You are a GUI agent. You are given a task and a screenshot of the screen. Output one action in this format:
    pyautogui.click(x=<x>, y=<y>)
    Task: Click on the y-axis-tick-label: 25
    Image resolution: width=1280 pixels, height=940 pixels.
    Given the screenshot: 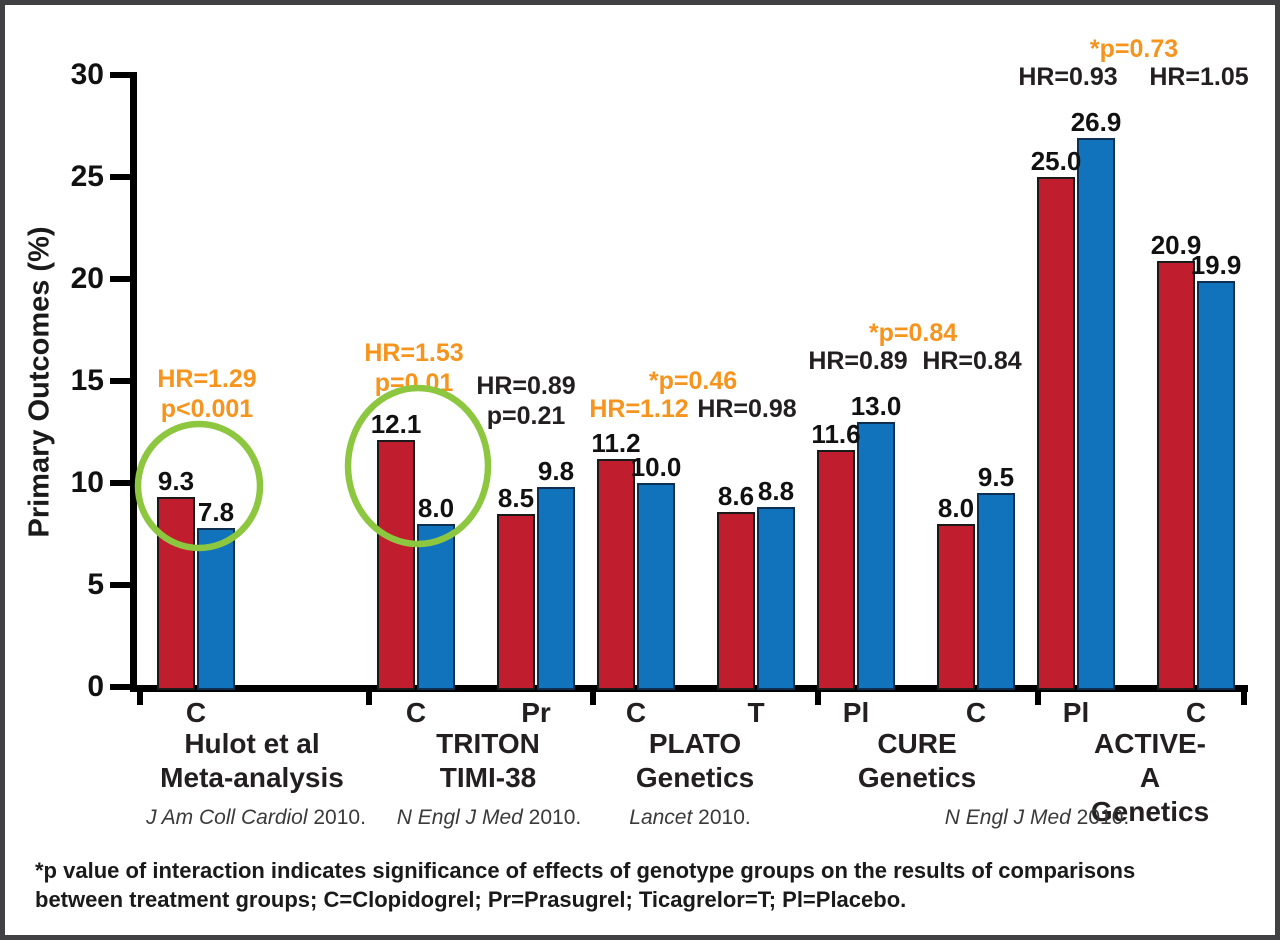 What is the action you would take?
    pyautogui.click(x=87, y=176)
    